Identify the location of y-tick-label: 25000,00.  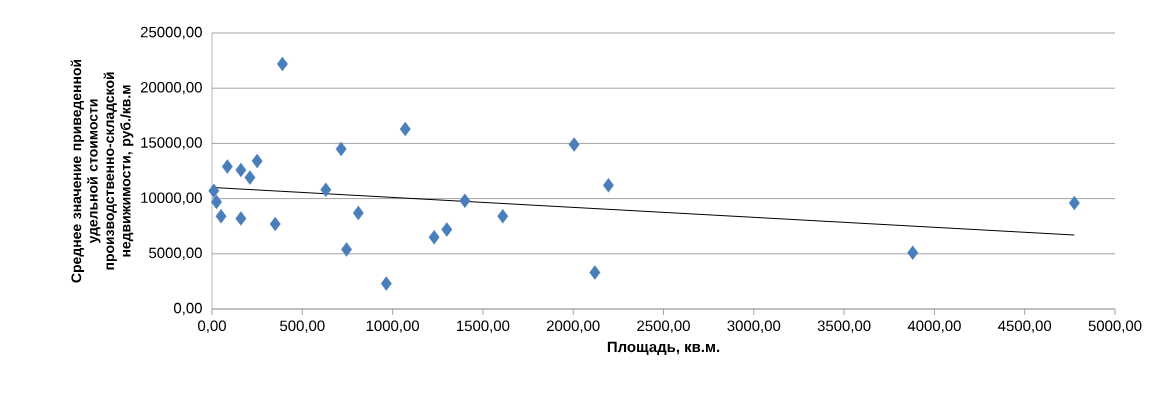
(171, 33).